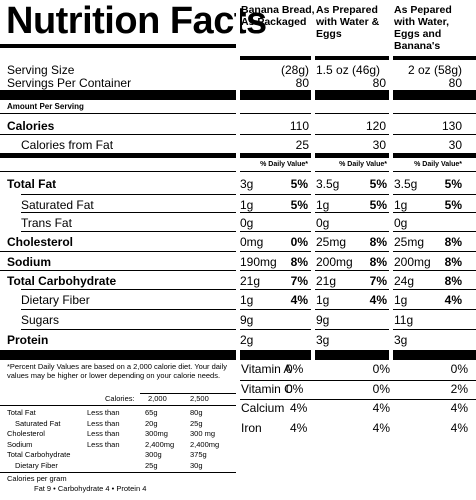 The width and height of the screenshot is (476, 500). What do you see at coordinates (404, 281) in the screenshot?
I see `nutrient-amount: 24g` at bounding box center [404, 281].